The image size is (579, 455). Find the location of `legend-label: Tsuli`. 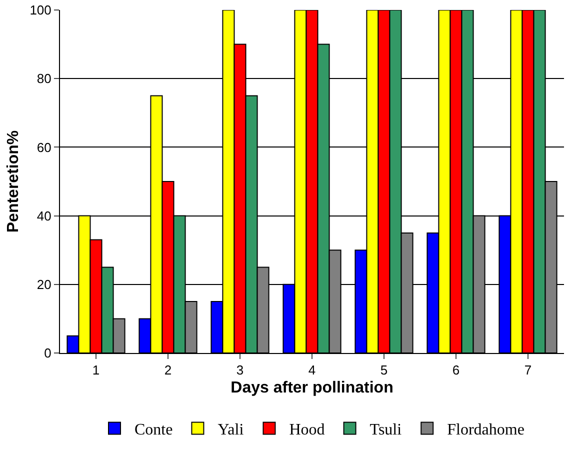

legend-label: Tsuli is located at coordinates (386, 429).